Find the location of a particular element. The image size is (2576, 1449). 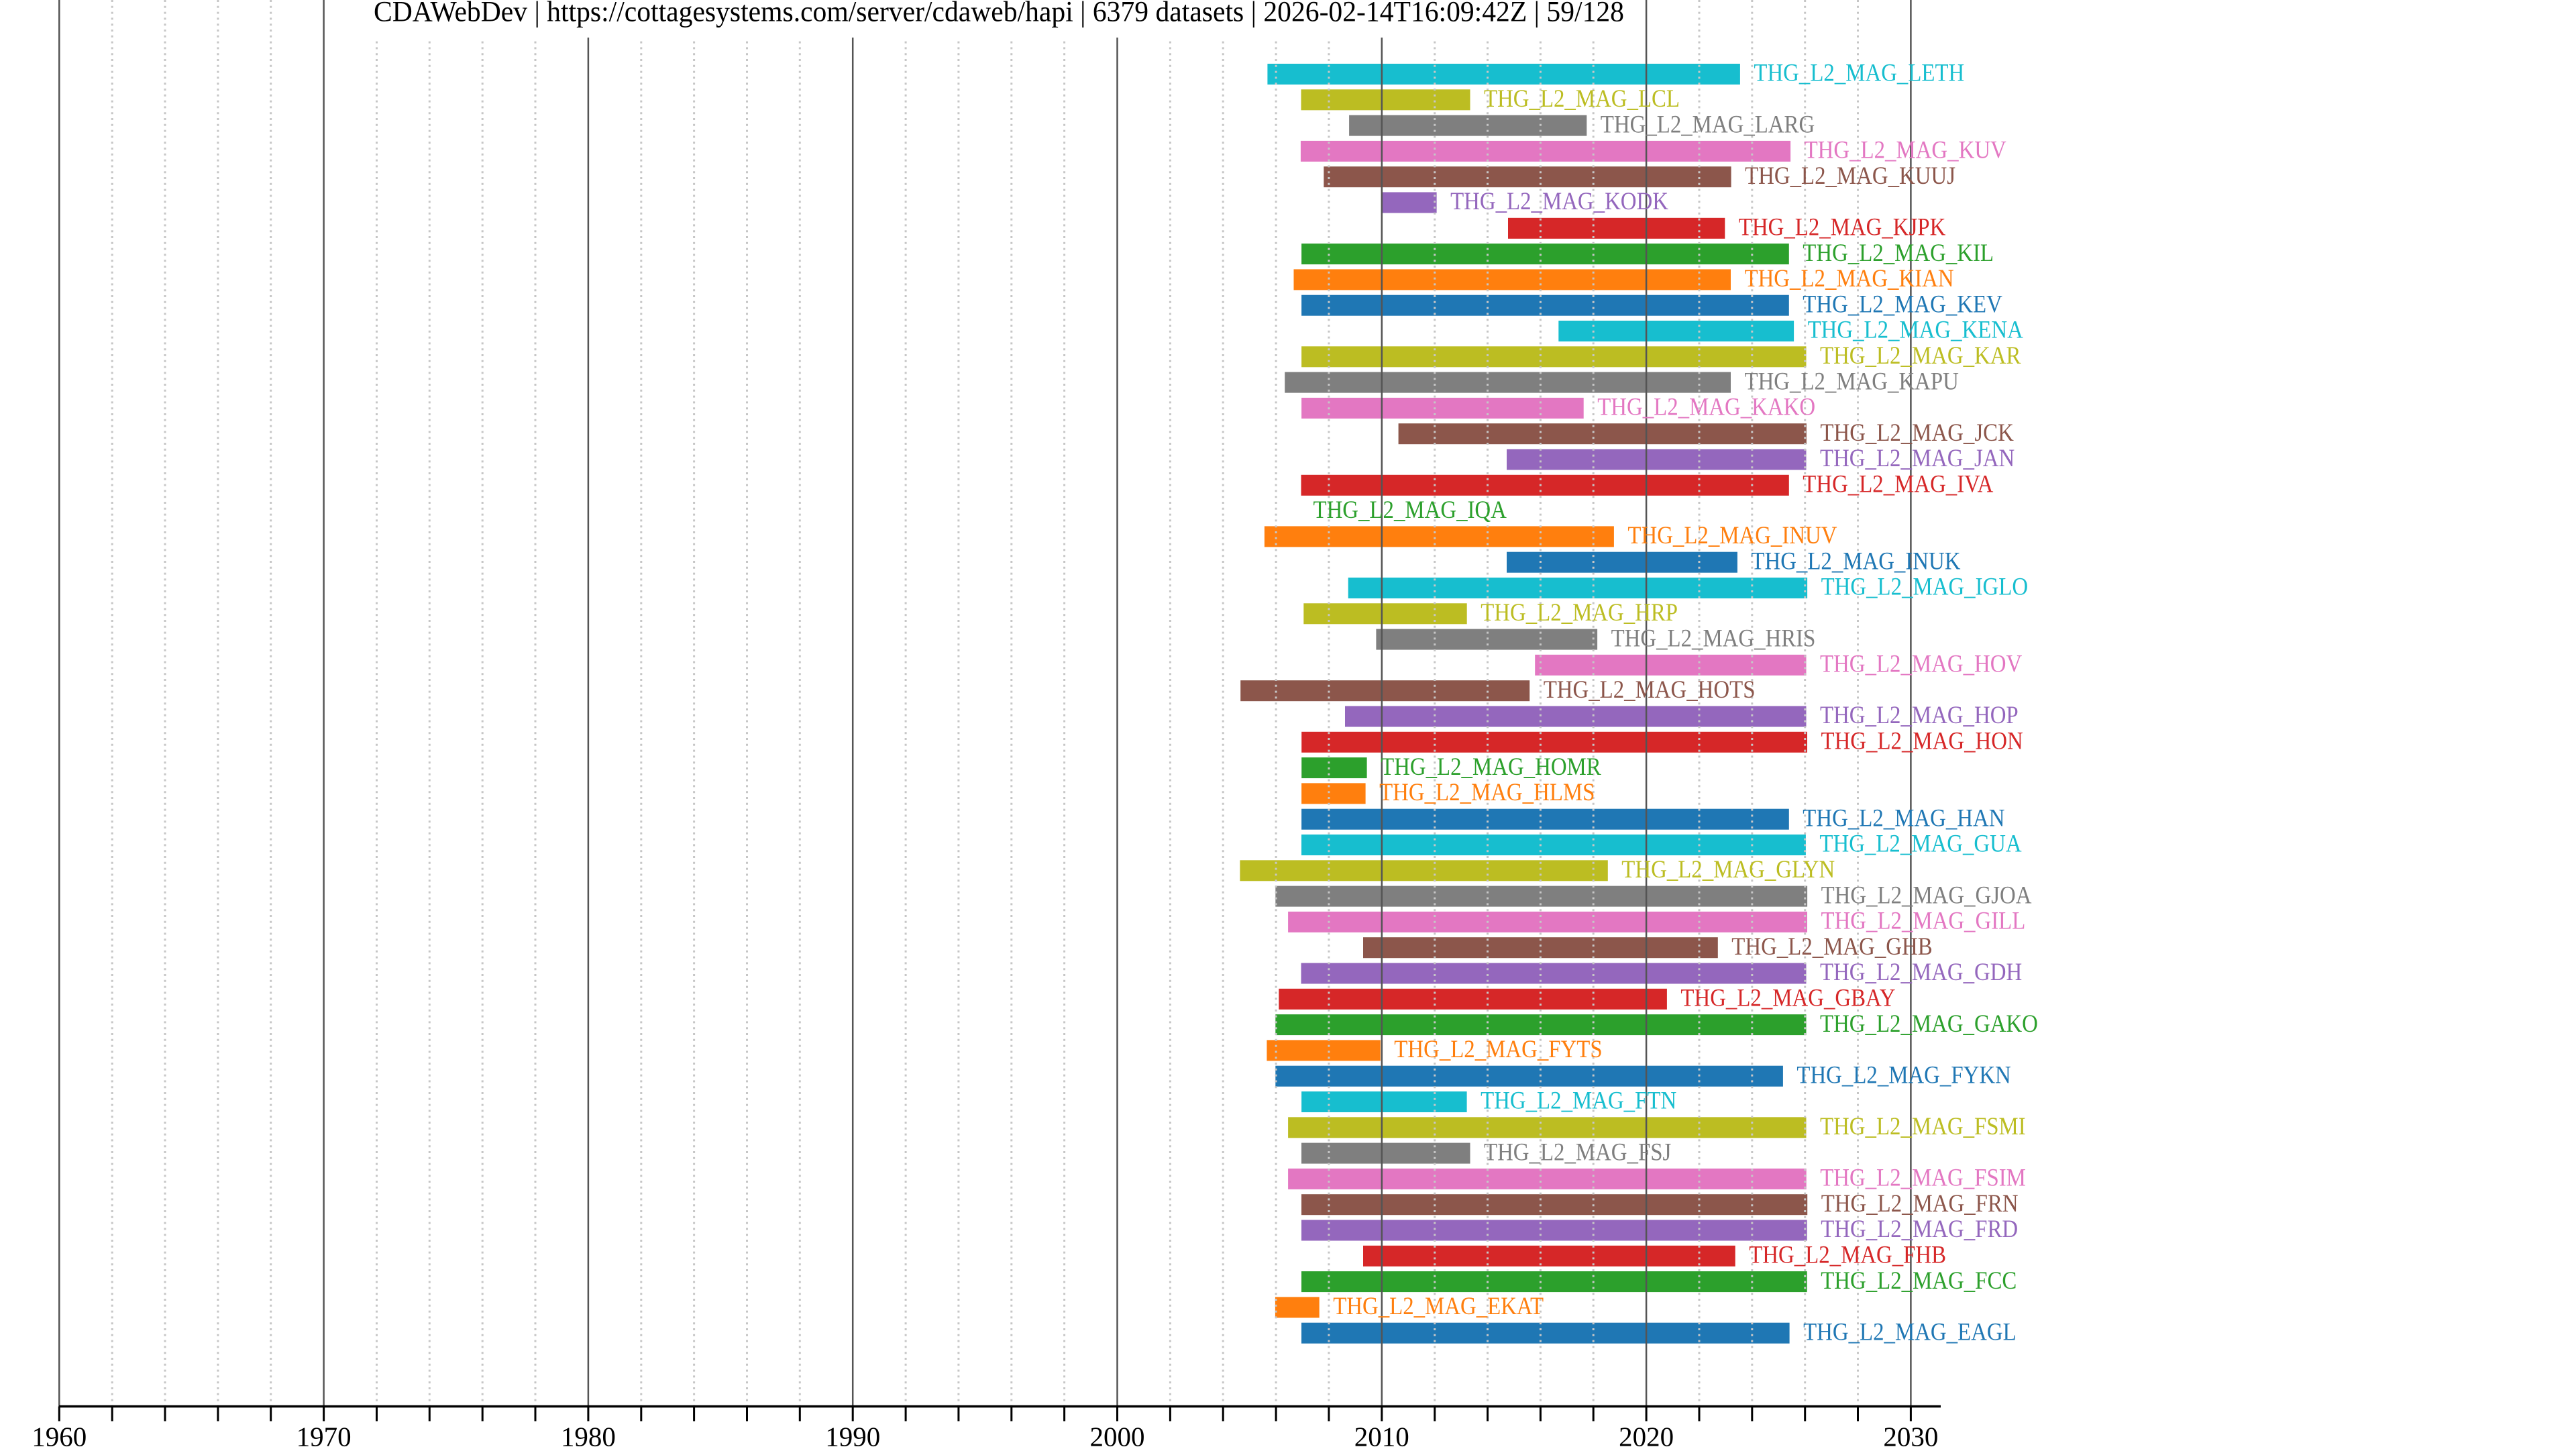

svg-text: THG_L2_MAG_INUV is located at coordinates (1732, 535).